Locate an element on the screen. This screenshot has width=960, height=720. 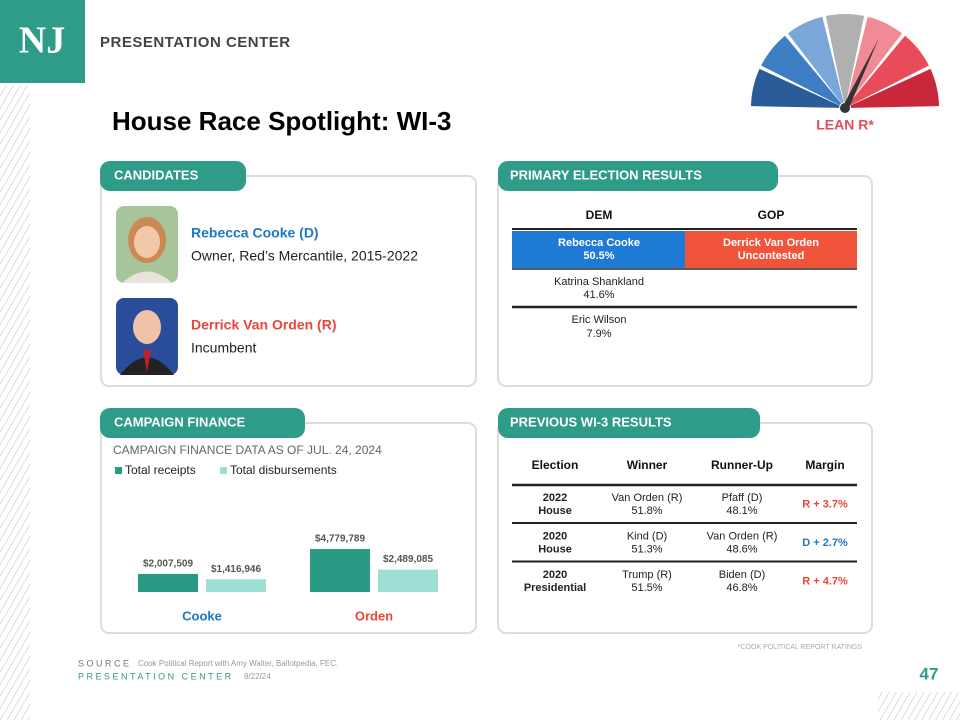
legend-label: Total receipts is located at coordinates (160, 470).